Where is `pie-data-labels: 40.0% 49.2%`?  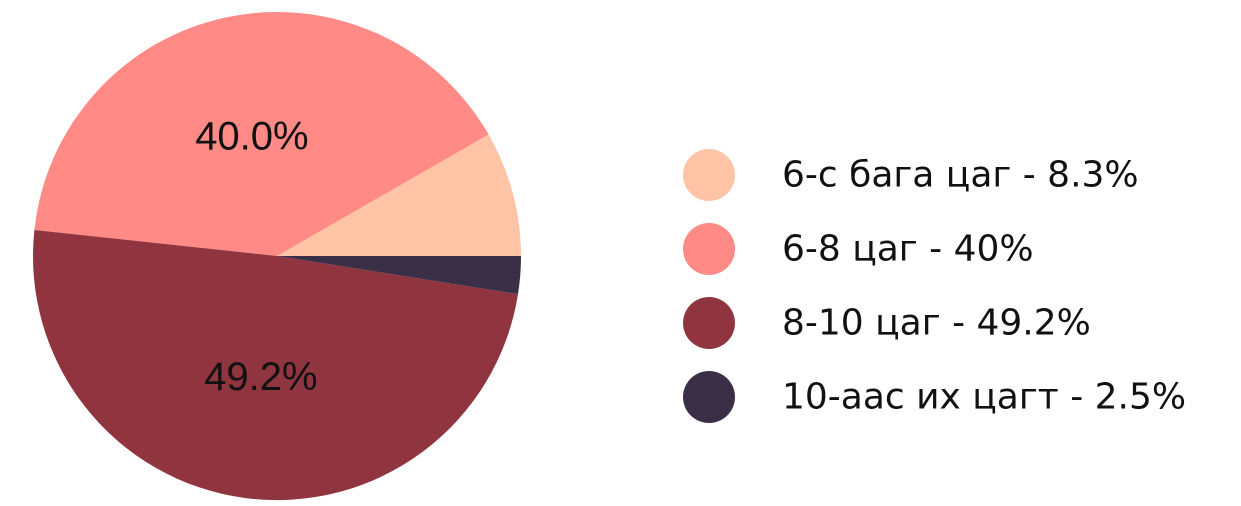 pie-data-labels: 40.0% 49.2% is located at coordinates (256, 257).